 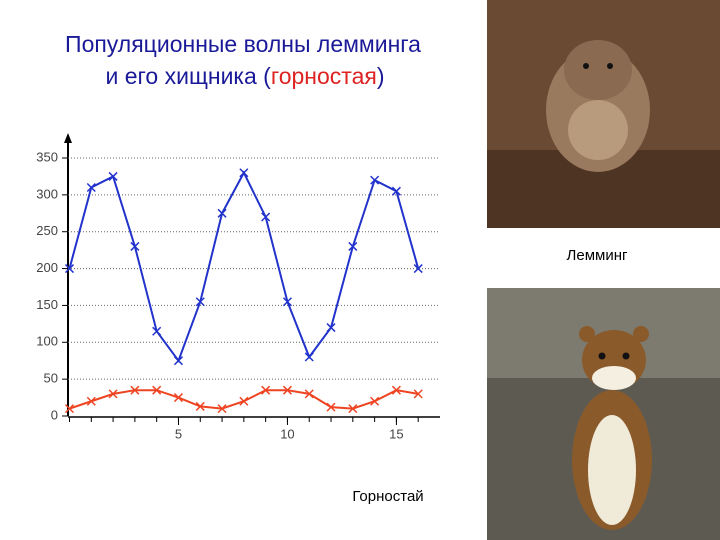 I want to click on y-tick-label: 100, so click(x=47, y=341).